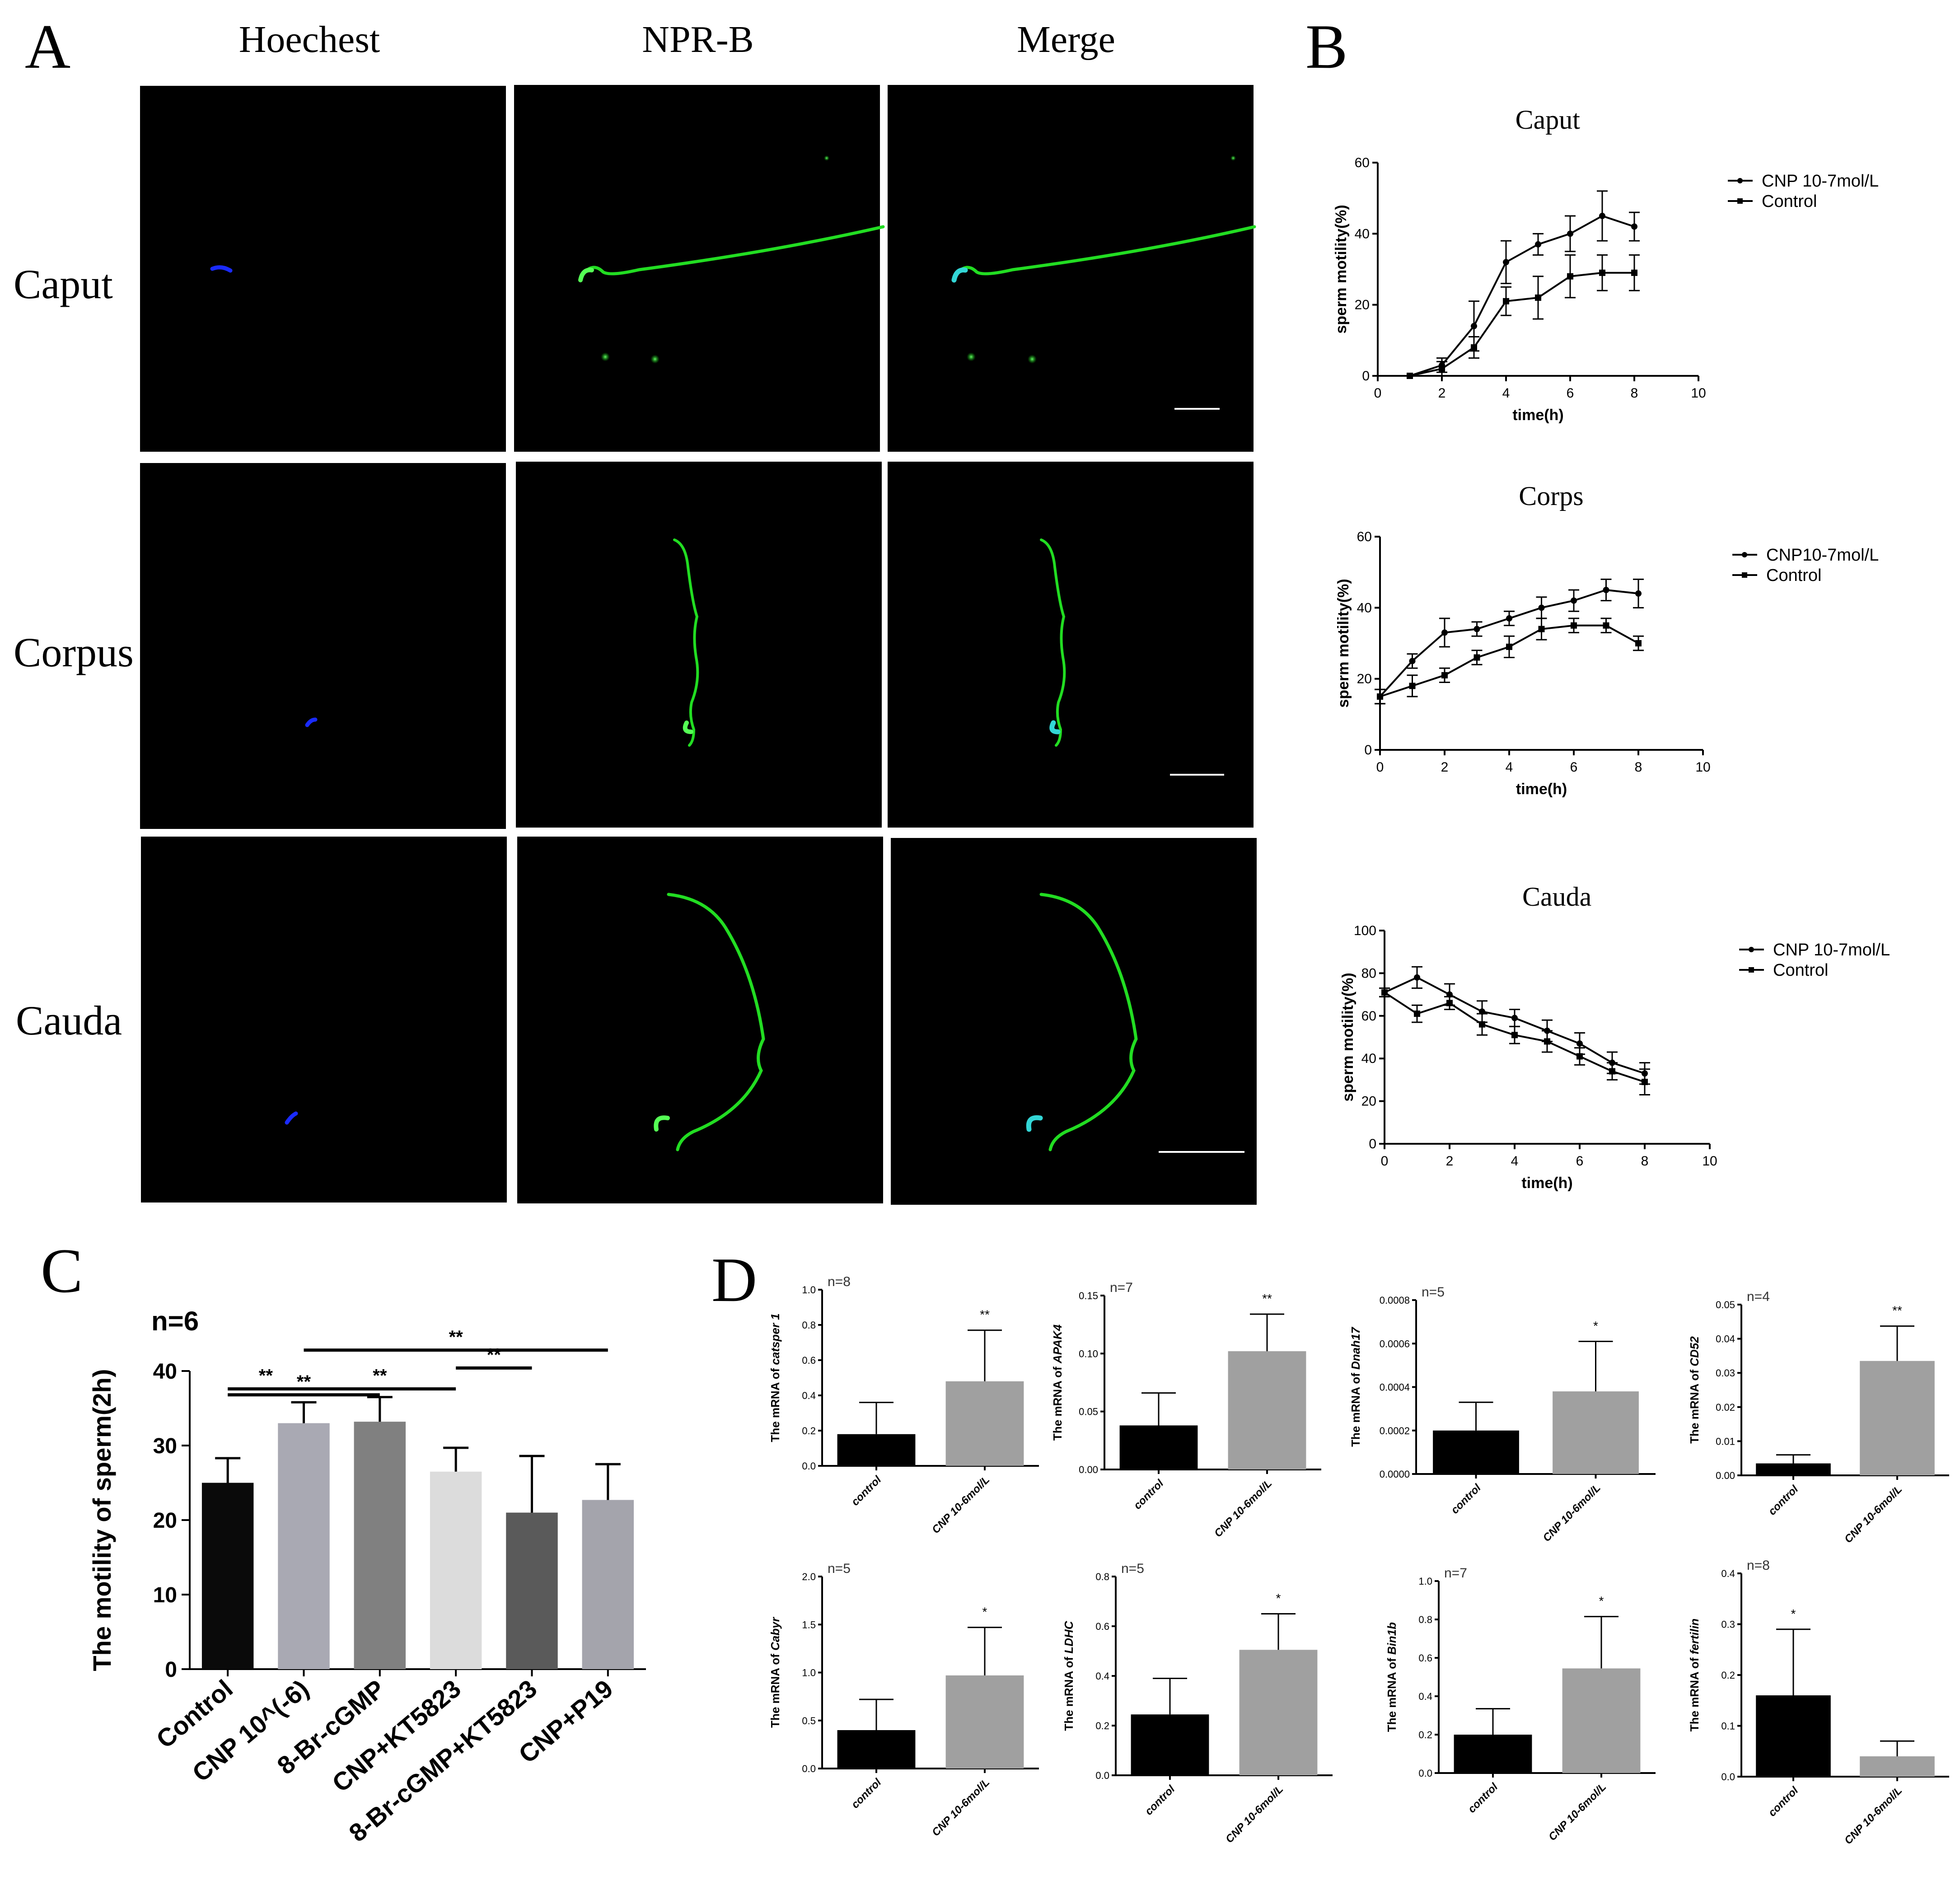  I want to click on y-tick-label: 0.6, so click(809, 1360).